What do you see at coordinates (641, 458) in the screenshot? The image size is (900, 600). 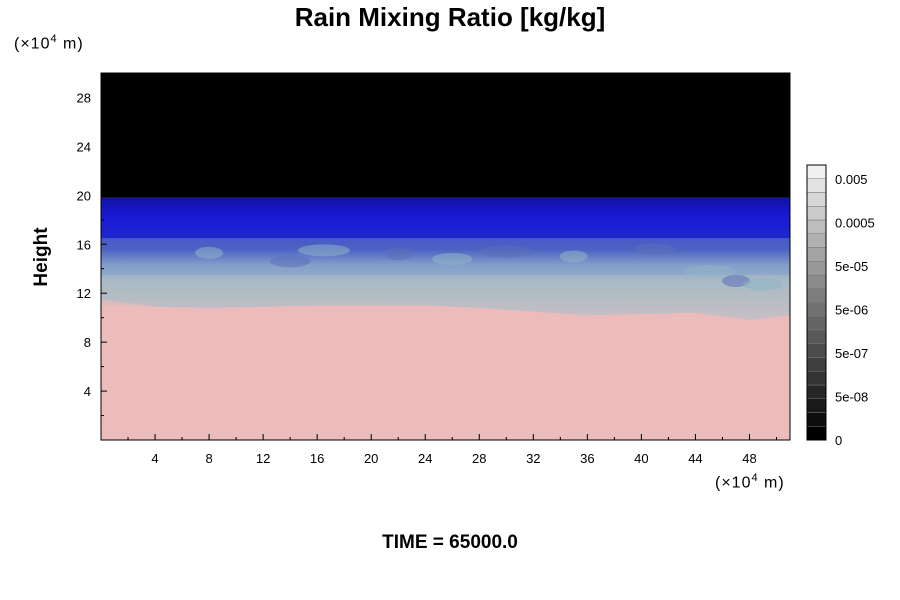 I see `x-tick-label: 40` at bounding box center [641, 458].